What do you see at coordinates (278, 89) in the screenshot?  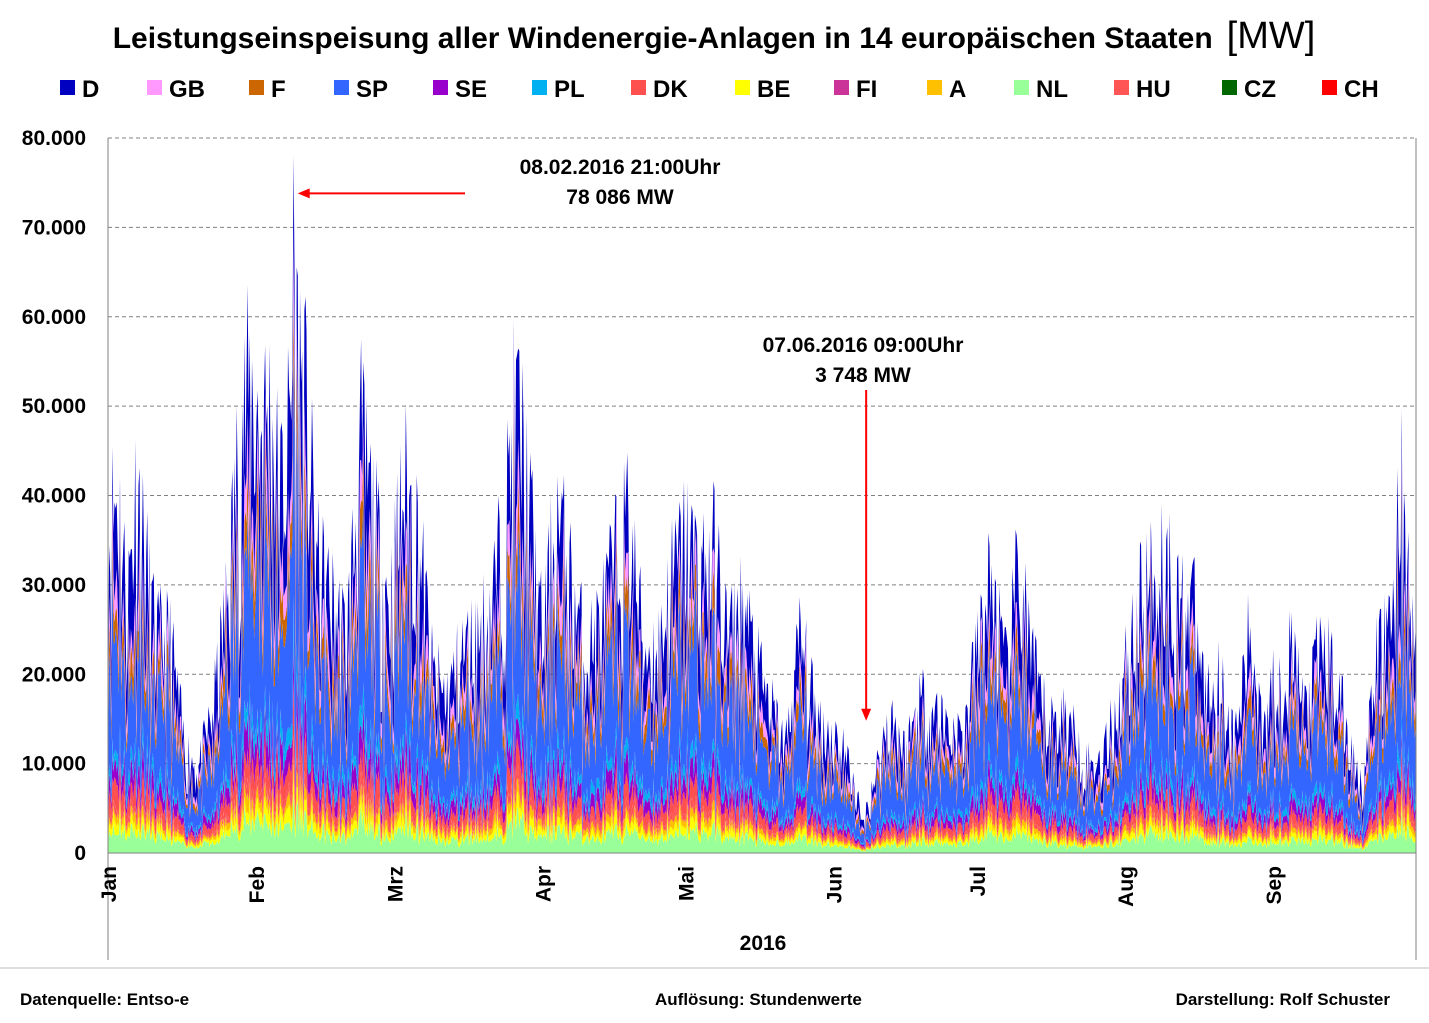 I see `legend-label: F` at bounding box center [278, 89].